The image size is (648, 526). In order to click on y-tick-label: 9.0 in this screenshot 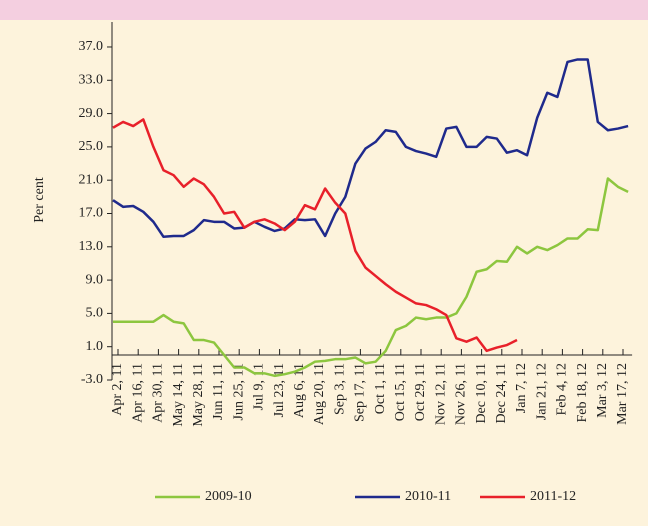, I will do `click(95, 279)`.